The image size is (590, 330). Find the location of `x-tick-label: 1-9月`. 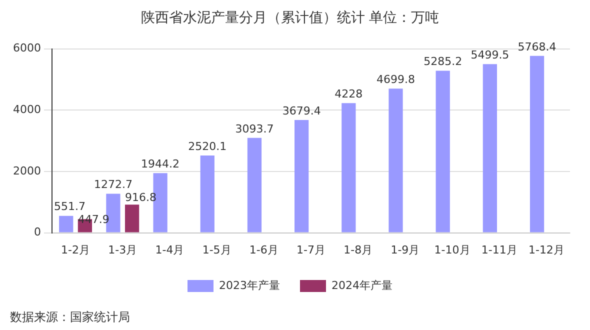

x-tick-label: 1-9月 is located at coordinates (405, 249).